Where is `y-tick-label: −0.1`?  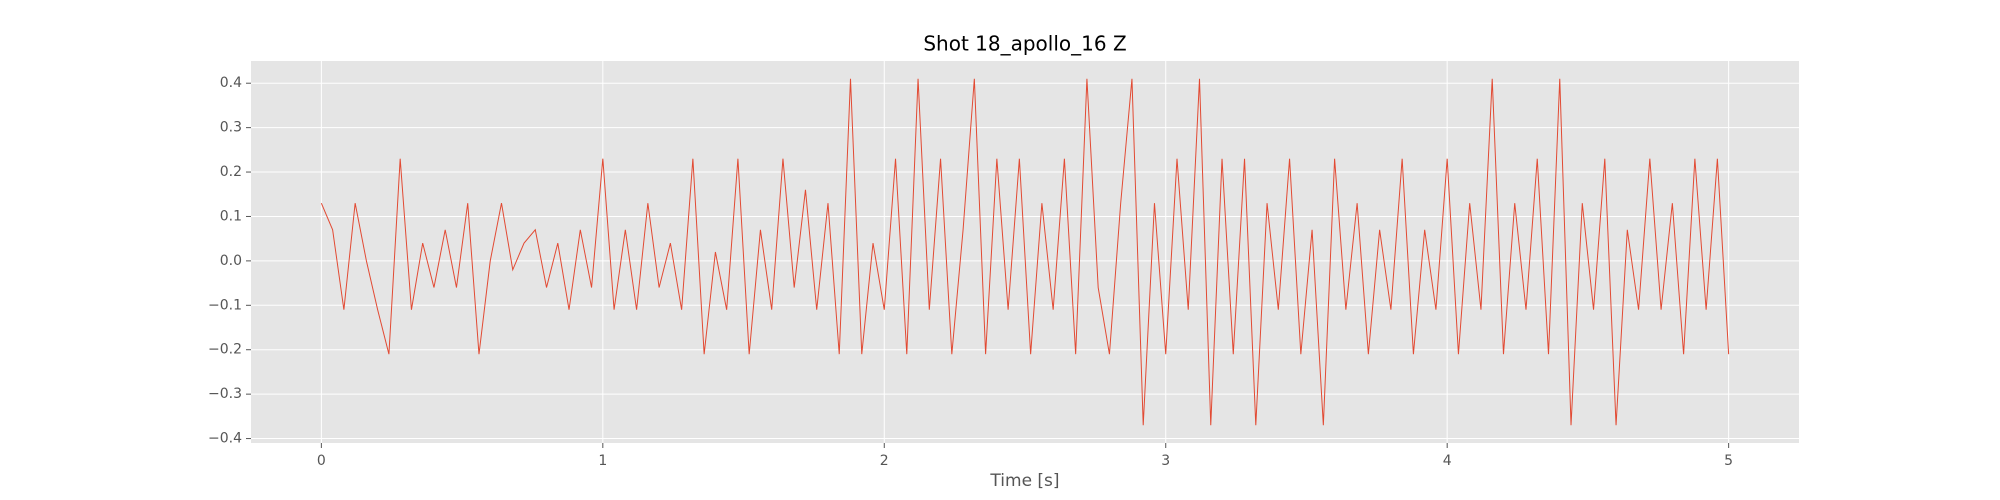 y-tick-label: −0.1 is located at coordinates (225, 305).